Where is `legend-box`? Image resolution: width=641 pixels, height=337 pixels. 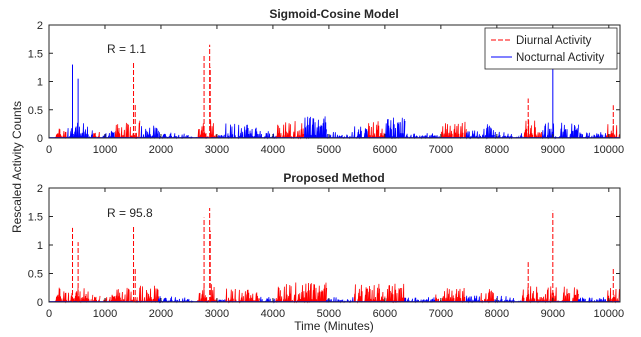 legend-box is located at coordinates (551, 48).